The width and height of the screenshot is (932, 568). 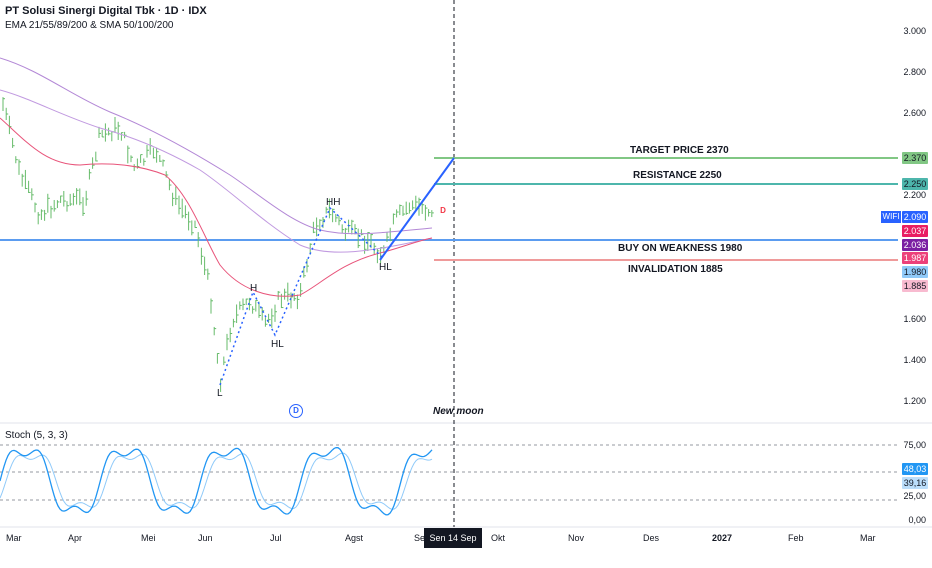 I want to click on dividend-marker-icon: D, so click(x=443, y=210).